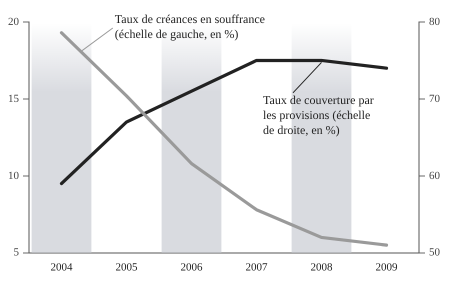  Describe the element at coordinates (434, 176) in the screenshot. I see `y2-tick-label: 60` at that location.